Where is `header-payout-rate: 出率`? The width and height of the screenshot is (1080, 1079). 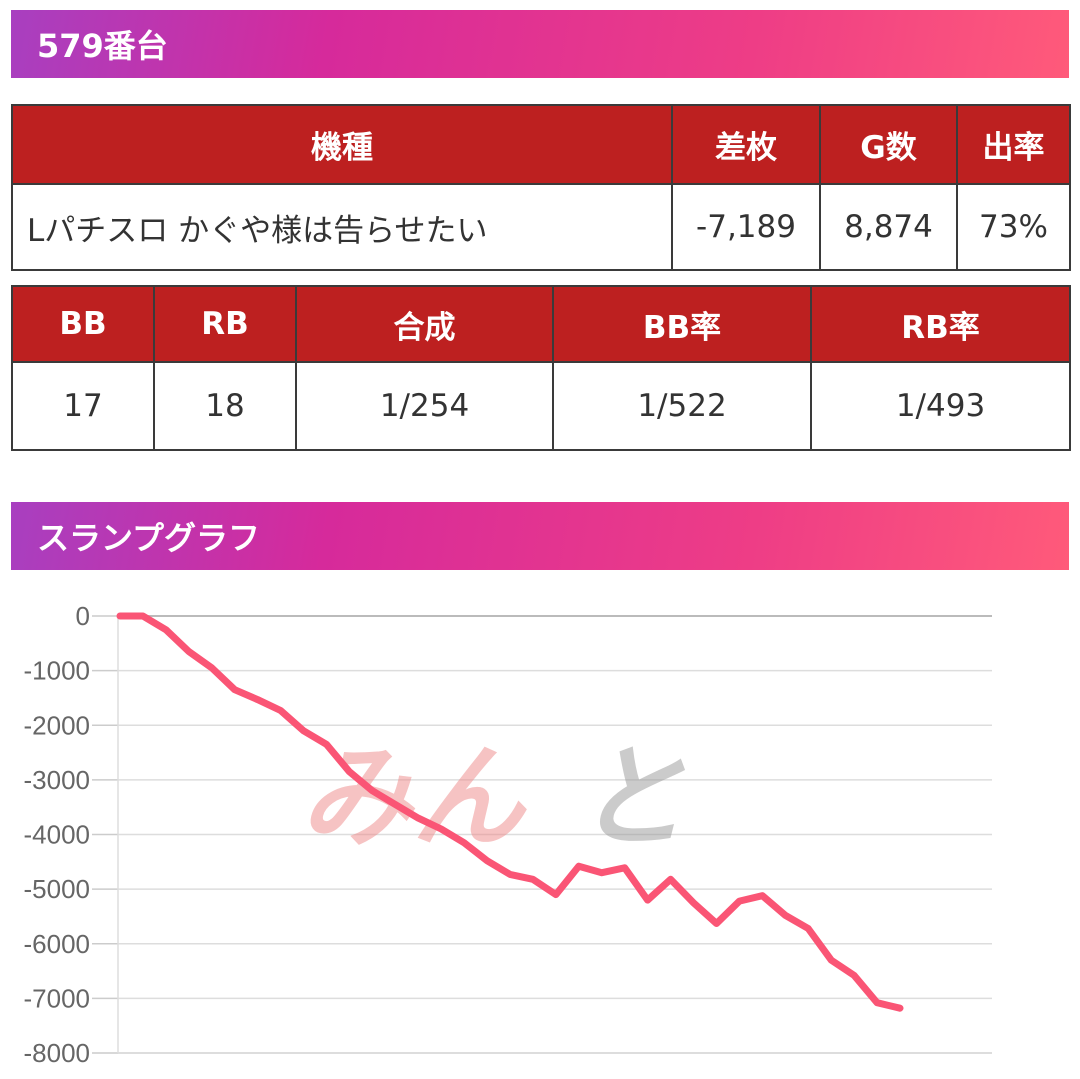
header-payout-rate: 出率 is located at coordinates (1013, 144).